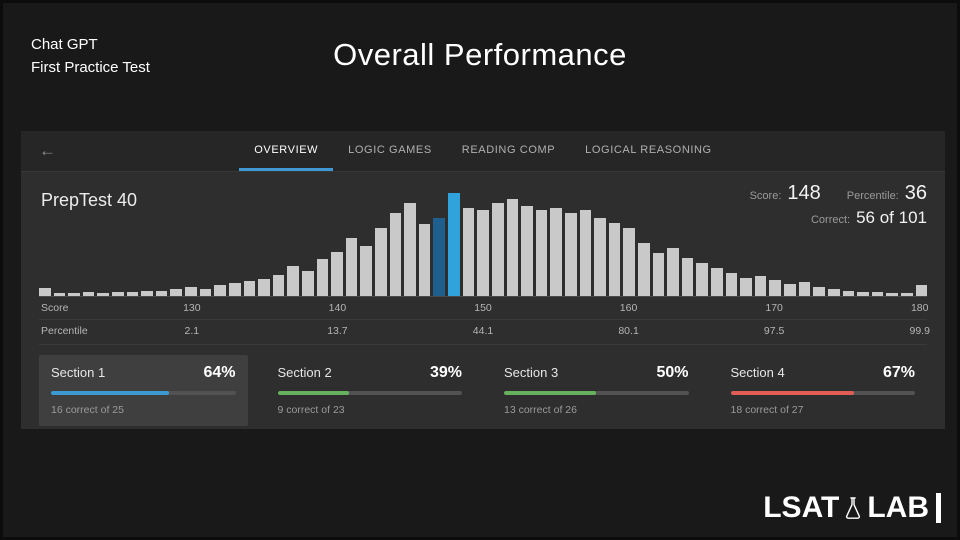 Image resolution: width=960 pixels, height=540 pixels. I want to click on back-arrow-icon: ←, so click(47, 150).